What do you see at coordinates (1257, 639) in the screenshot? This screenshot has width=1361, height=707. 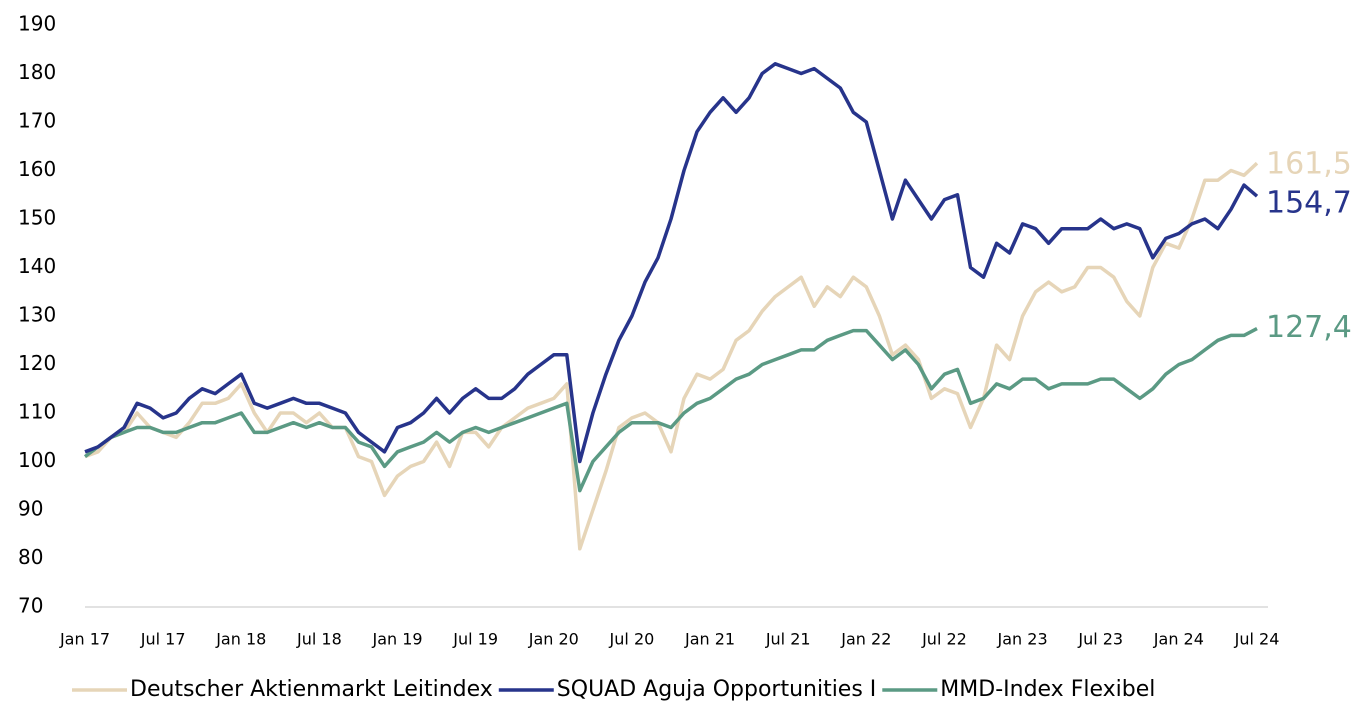 I see `x-tick-label: Jul 24` at bounding box center [1257, 639].